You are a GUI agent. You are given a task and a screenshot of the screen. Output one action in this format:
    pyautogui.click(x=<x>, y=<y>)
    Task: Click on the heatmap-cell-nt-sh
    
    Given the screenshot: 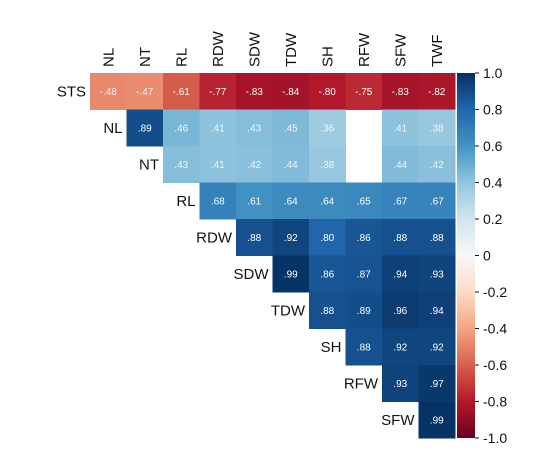 What is the action you would take?
    pyautogui.click(x=327, y=164)
    